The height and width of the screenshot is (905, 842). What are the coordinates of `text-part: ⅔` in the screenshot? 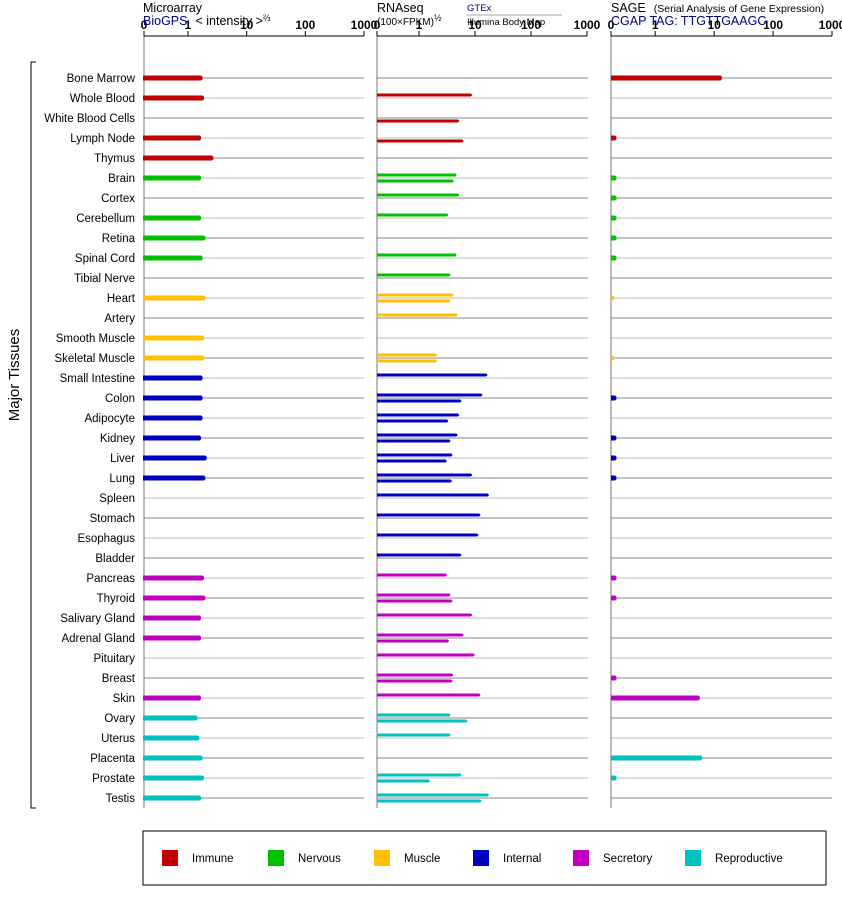 It's located at (267, 18).